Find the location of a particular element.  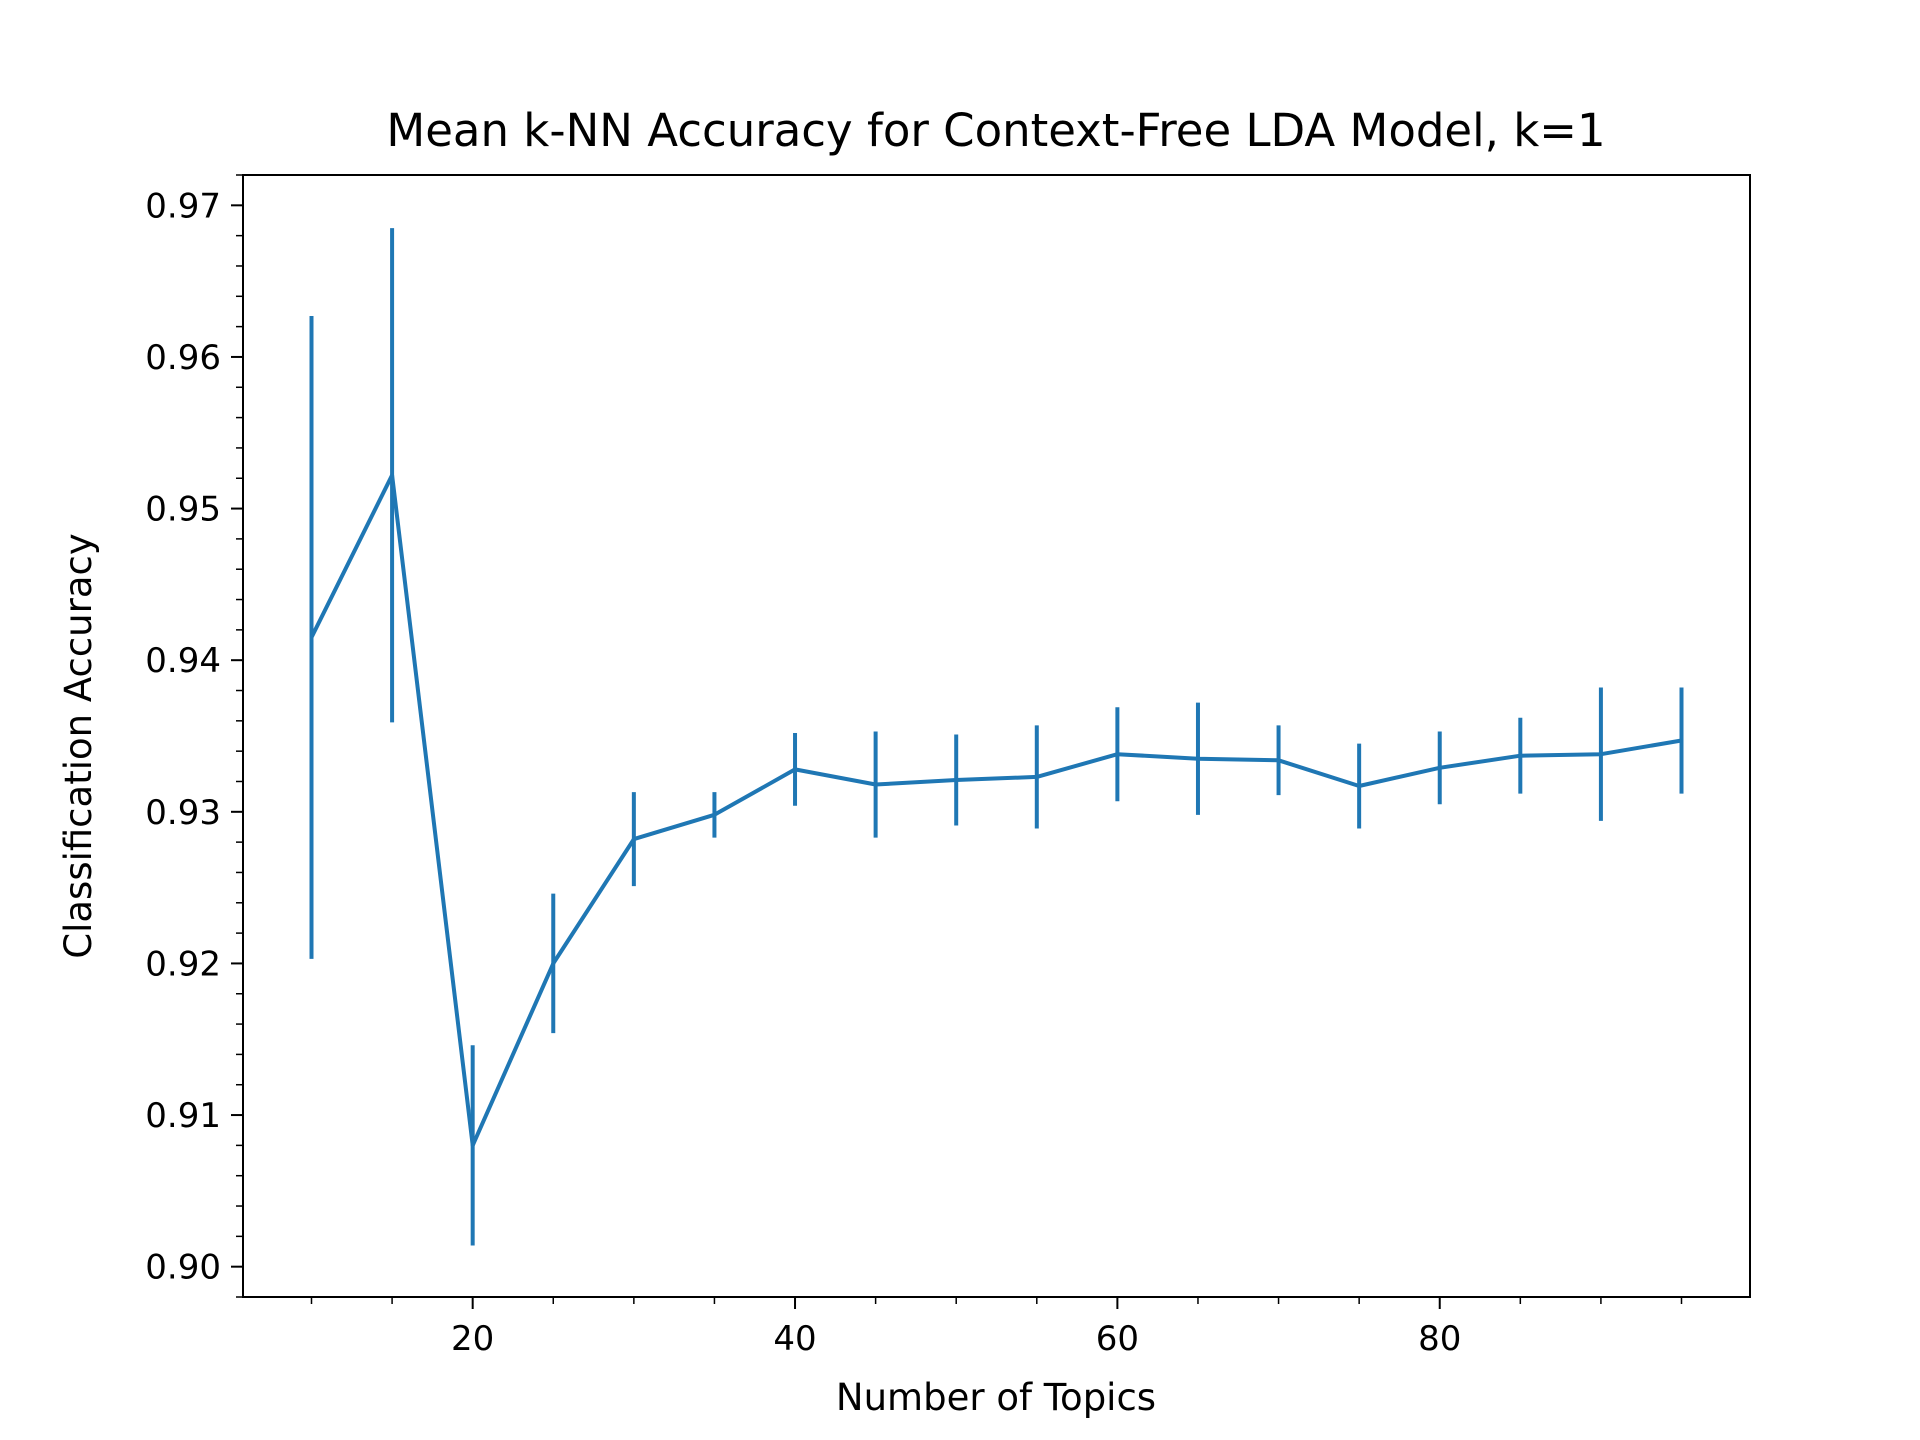

x-tick-label: 60 is located at coordinates (1117, 1339).